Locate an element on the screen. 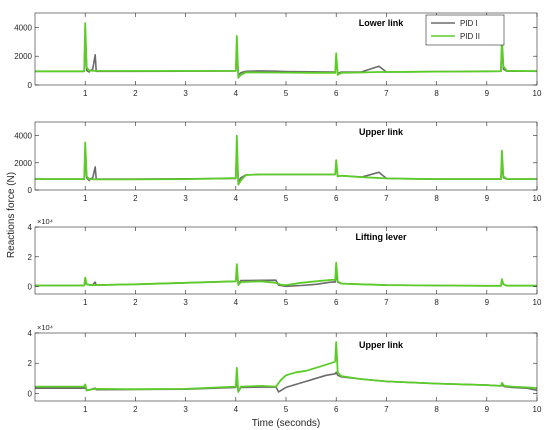 This screenshot has width=550, height=430. y-axis-label: Reactions force (N) is located at coordinates (11, 215).